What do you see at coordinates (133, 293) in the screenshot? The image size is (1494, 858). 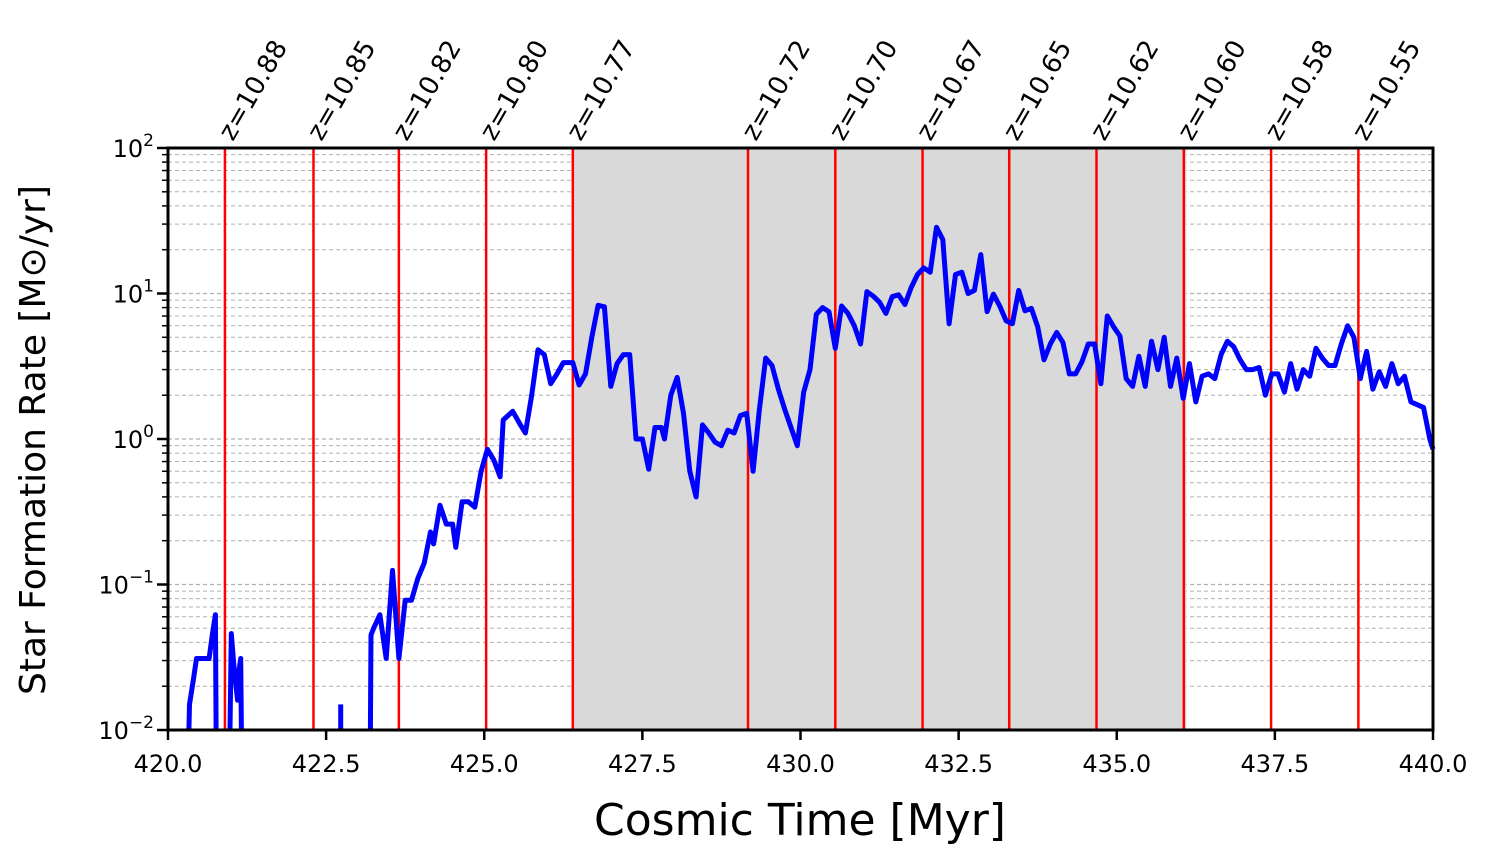 I see `y-tick-label: 10¹` at bounding box center [133, 293].